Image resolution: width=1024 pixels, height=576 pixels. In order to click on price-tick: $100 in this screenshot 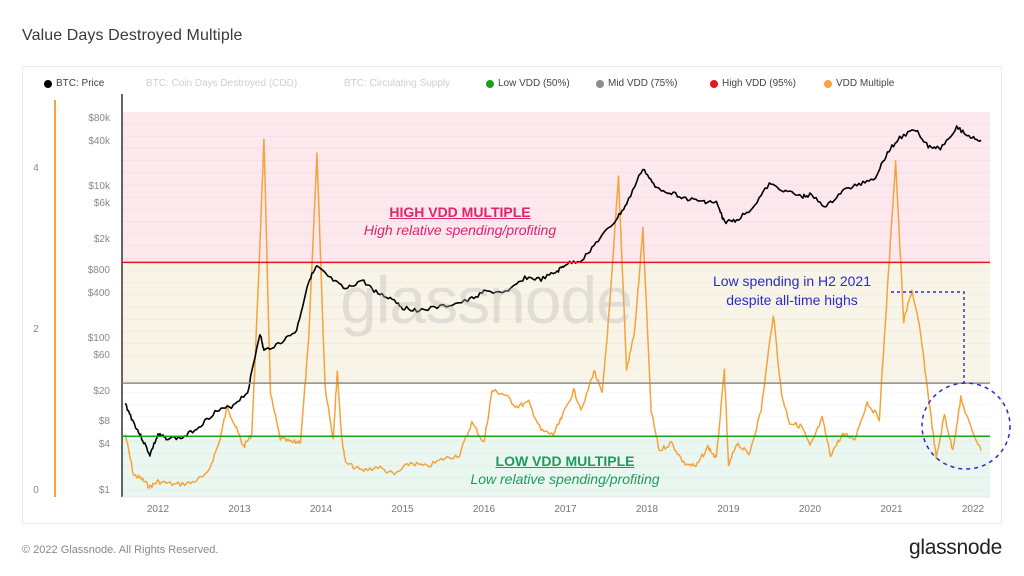, I will do `click(98, 339)`.